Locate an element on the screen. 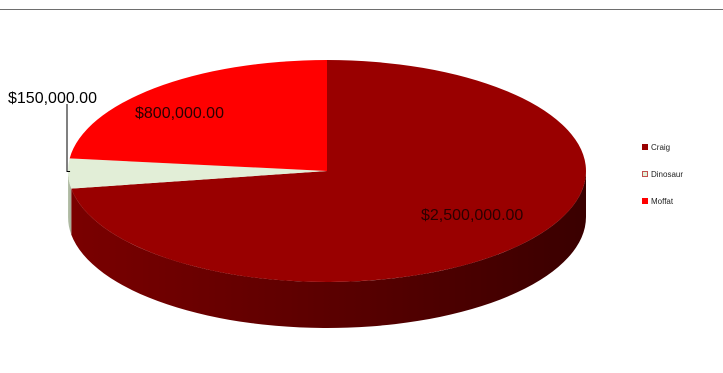 The height and width of the screenshot is (373, 723). legend-item-dinosaur: Dinosaur is located at coordinates (680, 174).